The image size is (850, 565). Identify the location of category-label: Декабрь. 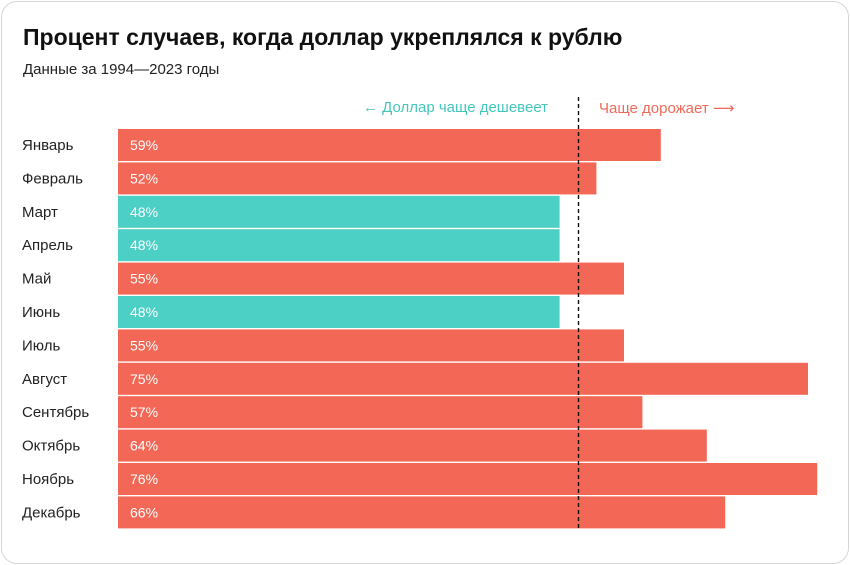
(51, 512).